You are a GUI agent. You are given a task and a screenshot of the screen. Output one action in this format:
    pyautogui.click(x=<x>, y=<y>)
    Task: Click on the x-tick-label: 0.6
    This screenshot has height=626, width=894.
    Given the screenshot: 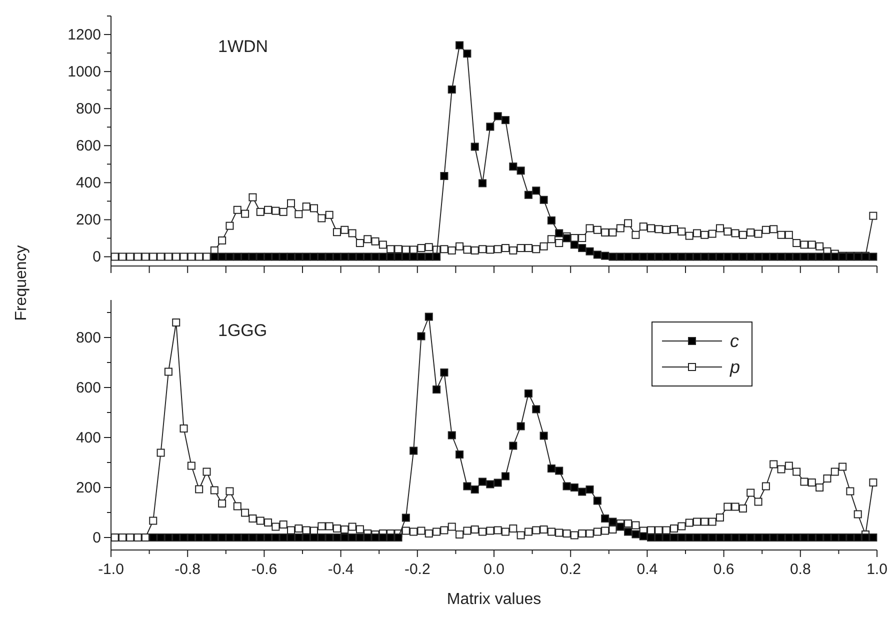 What is the action you would take?
    pyautogui.click(x=723, y=569)
    